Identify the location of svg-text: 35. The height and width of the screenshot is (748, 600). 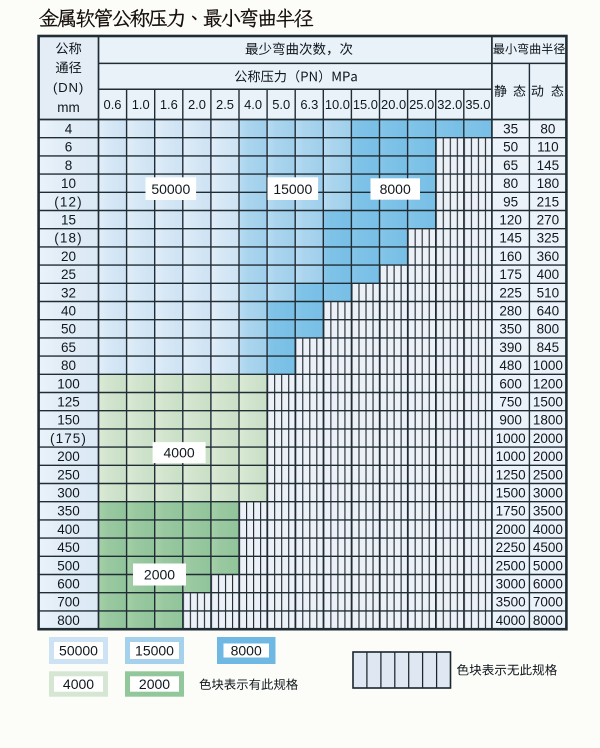
(510, 129).